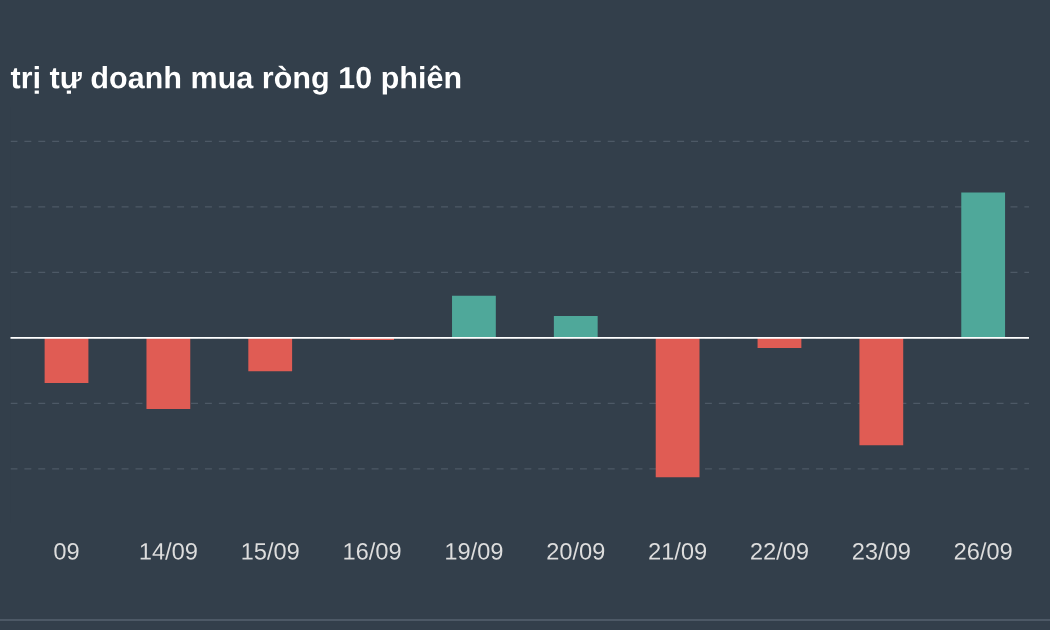 This screenshot has width=1050, height=630. What do you see at coordinates (235, 80) in the screenshot?
I see `chart-title: trị tự doanh mua ròng 10 phiên` at bounding box center [235, 80].